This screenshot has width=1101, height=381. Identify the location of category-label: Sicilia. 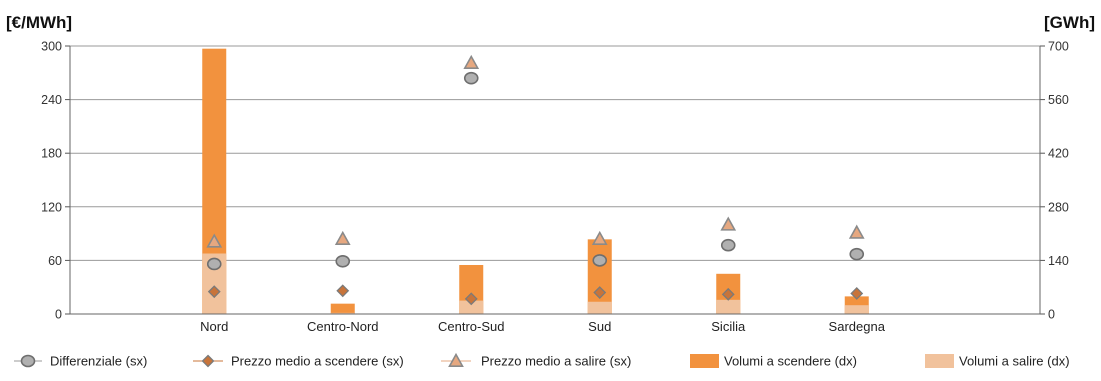
(728, 326).